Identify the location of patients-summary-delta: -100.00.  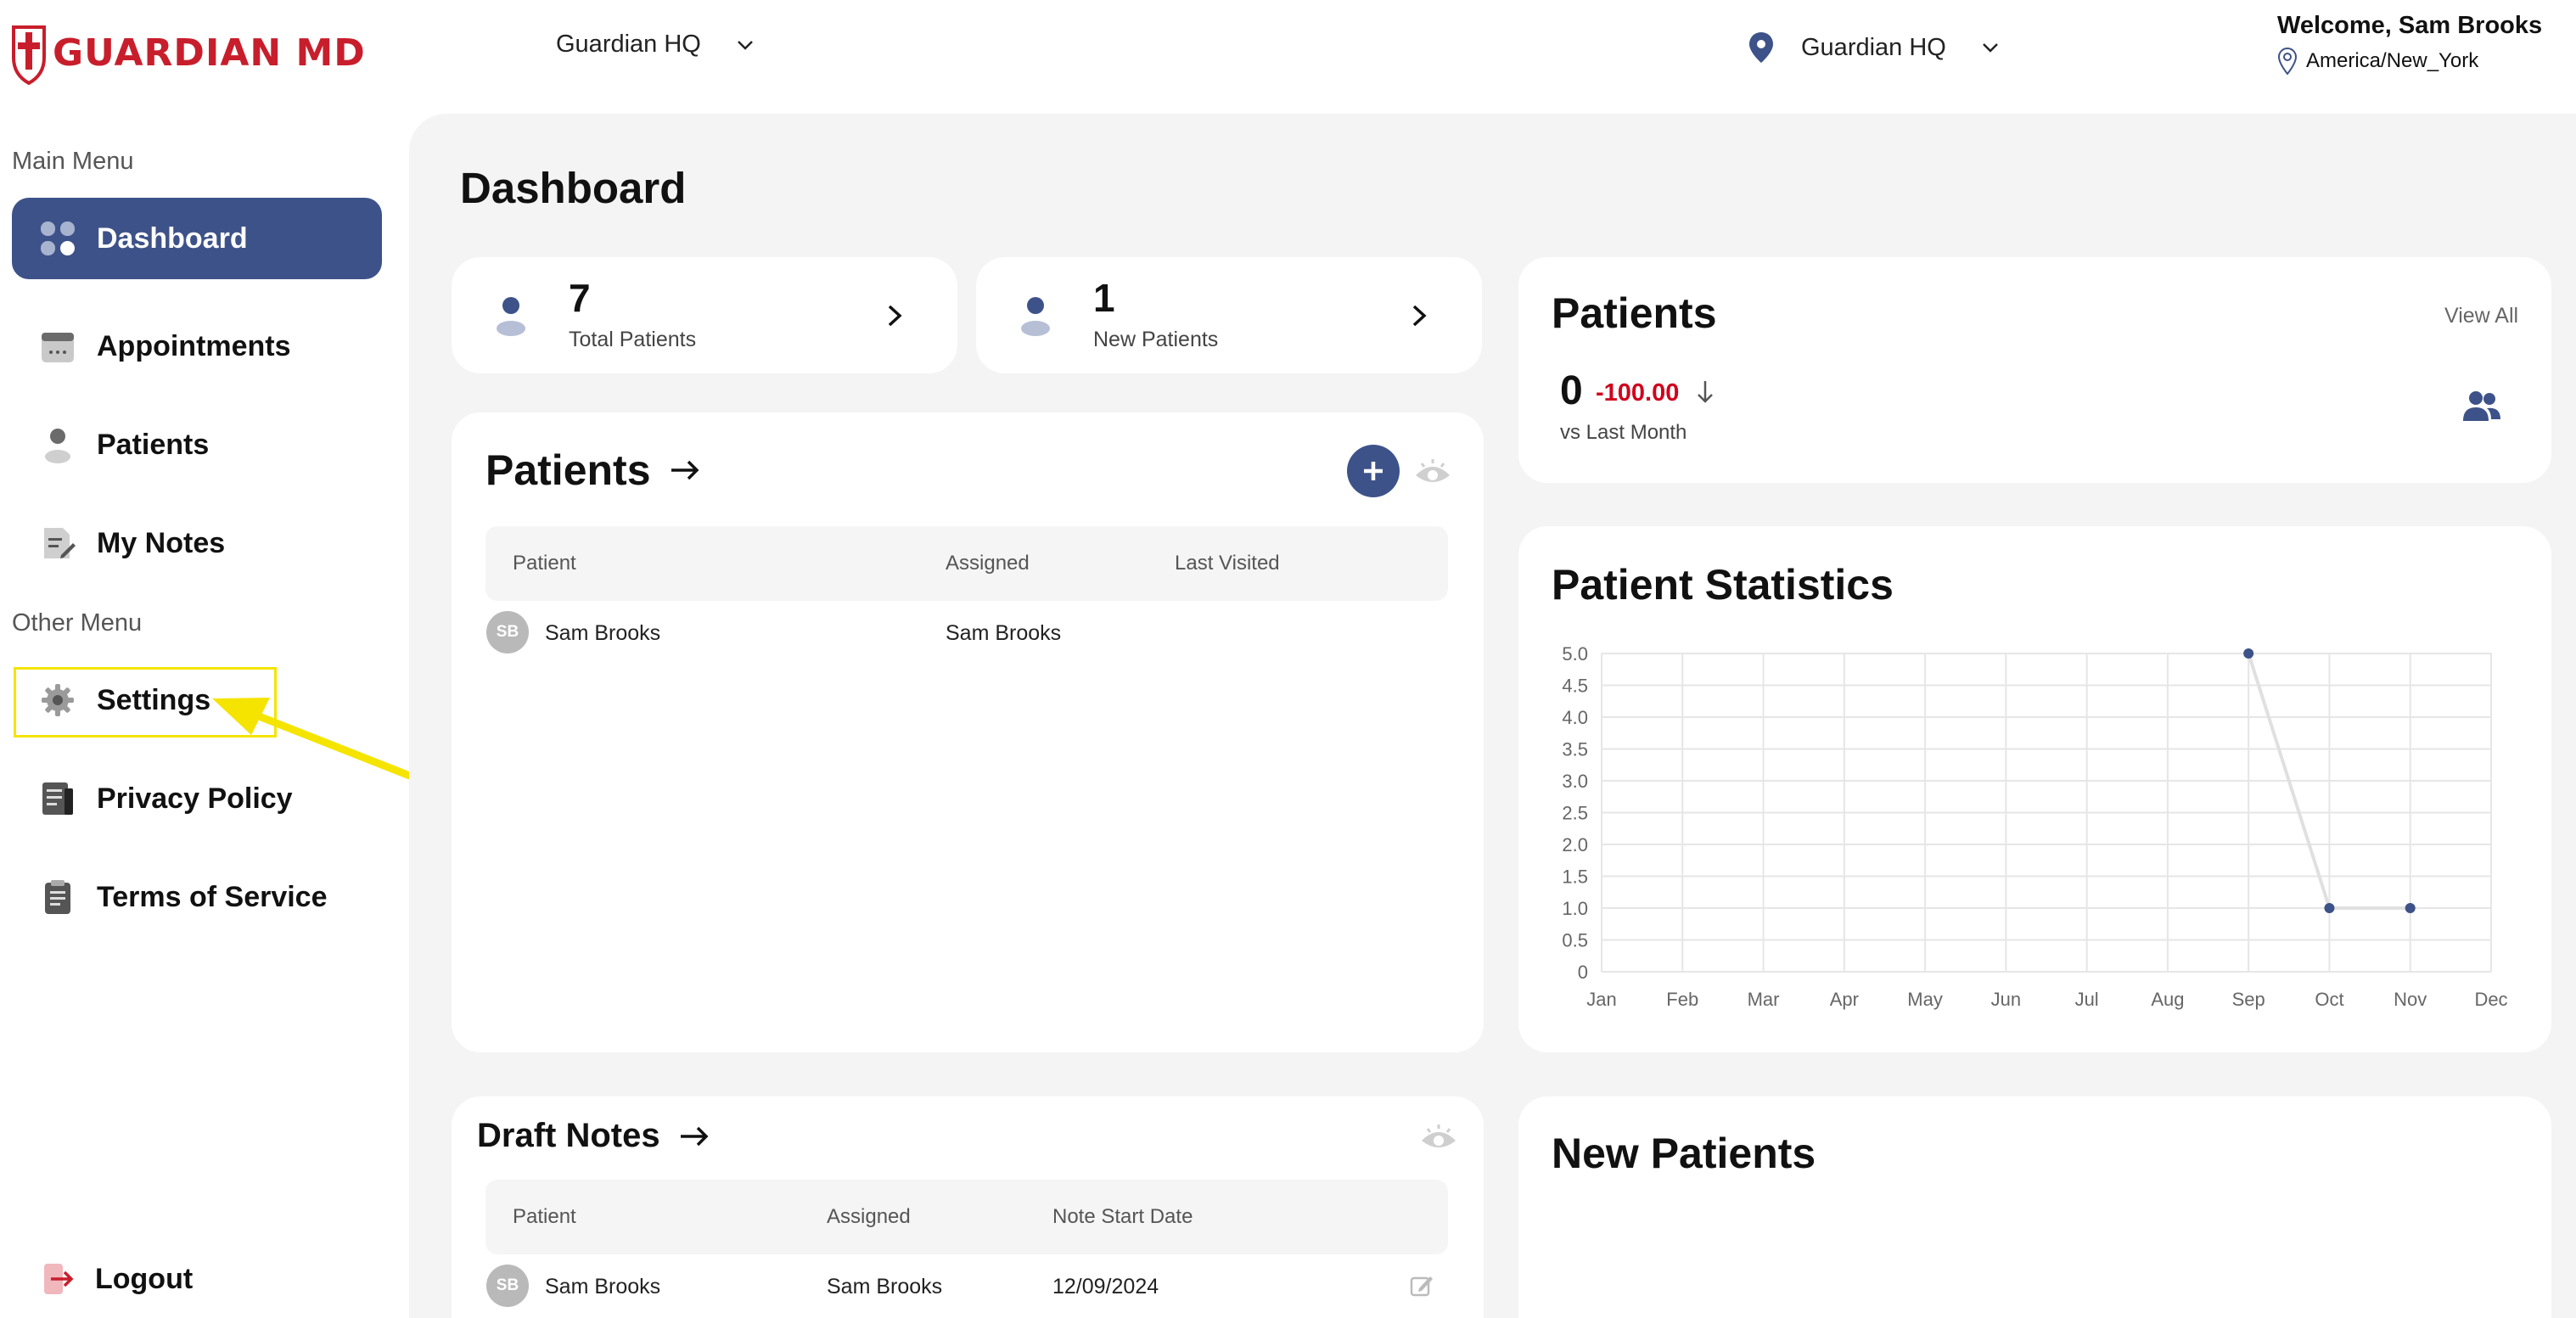
(1638, 393).